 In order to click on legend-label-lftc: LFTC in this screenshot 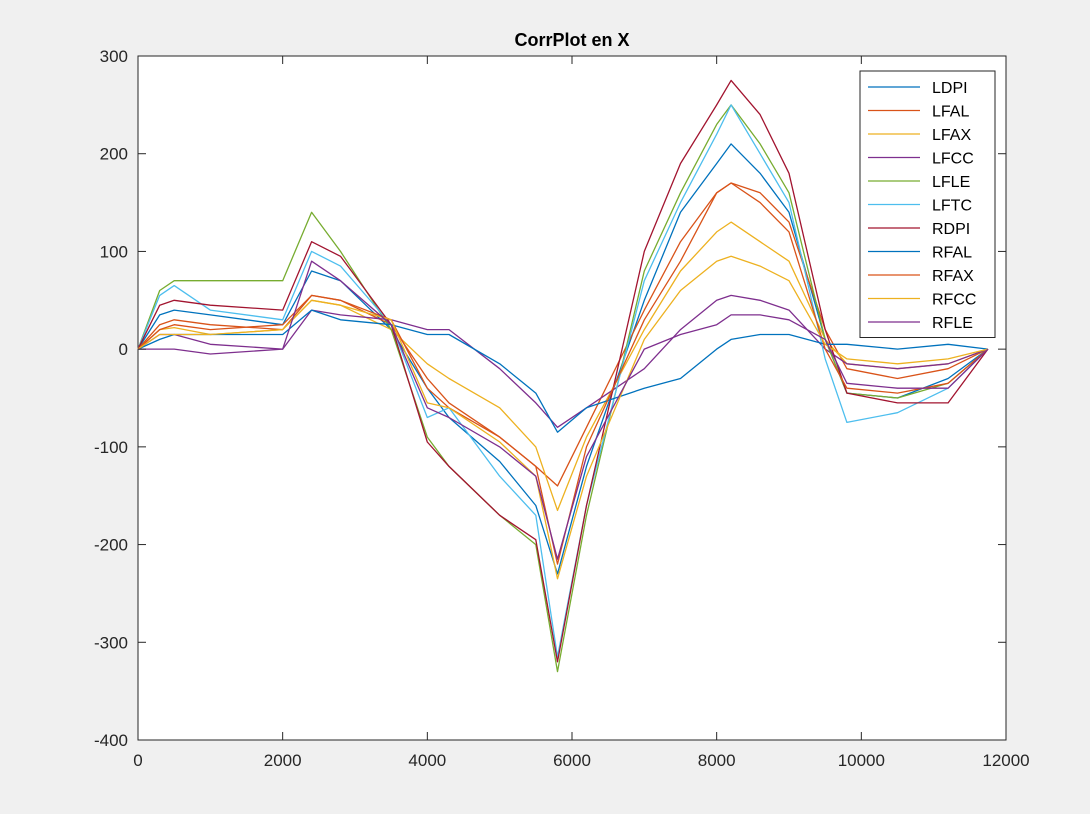, I will do `click(952, 206)`.